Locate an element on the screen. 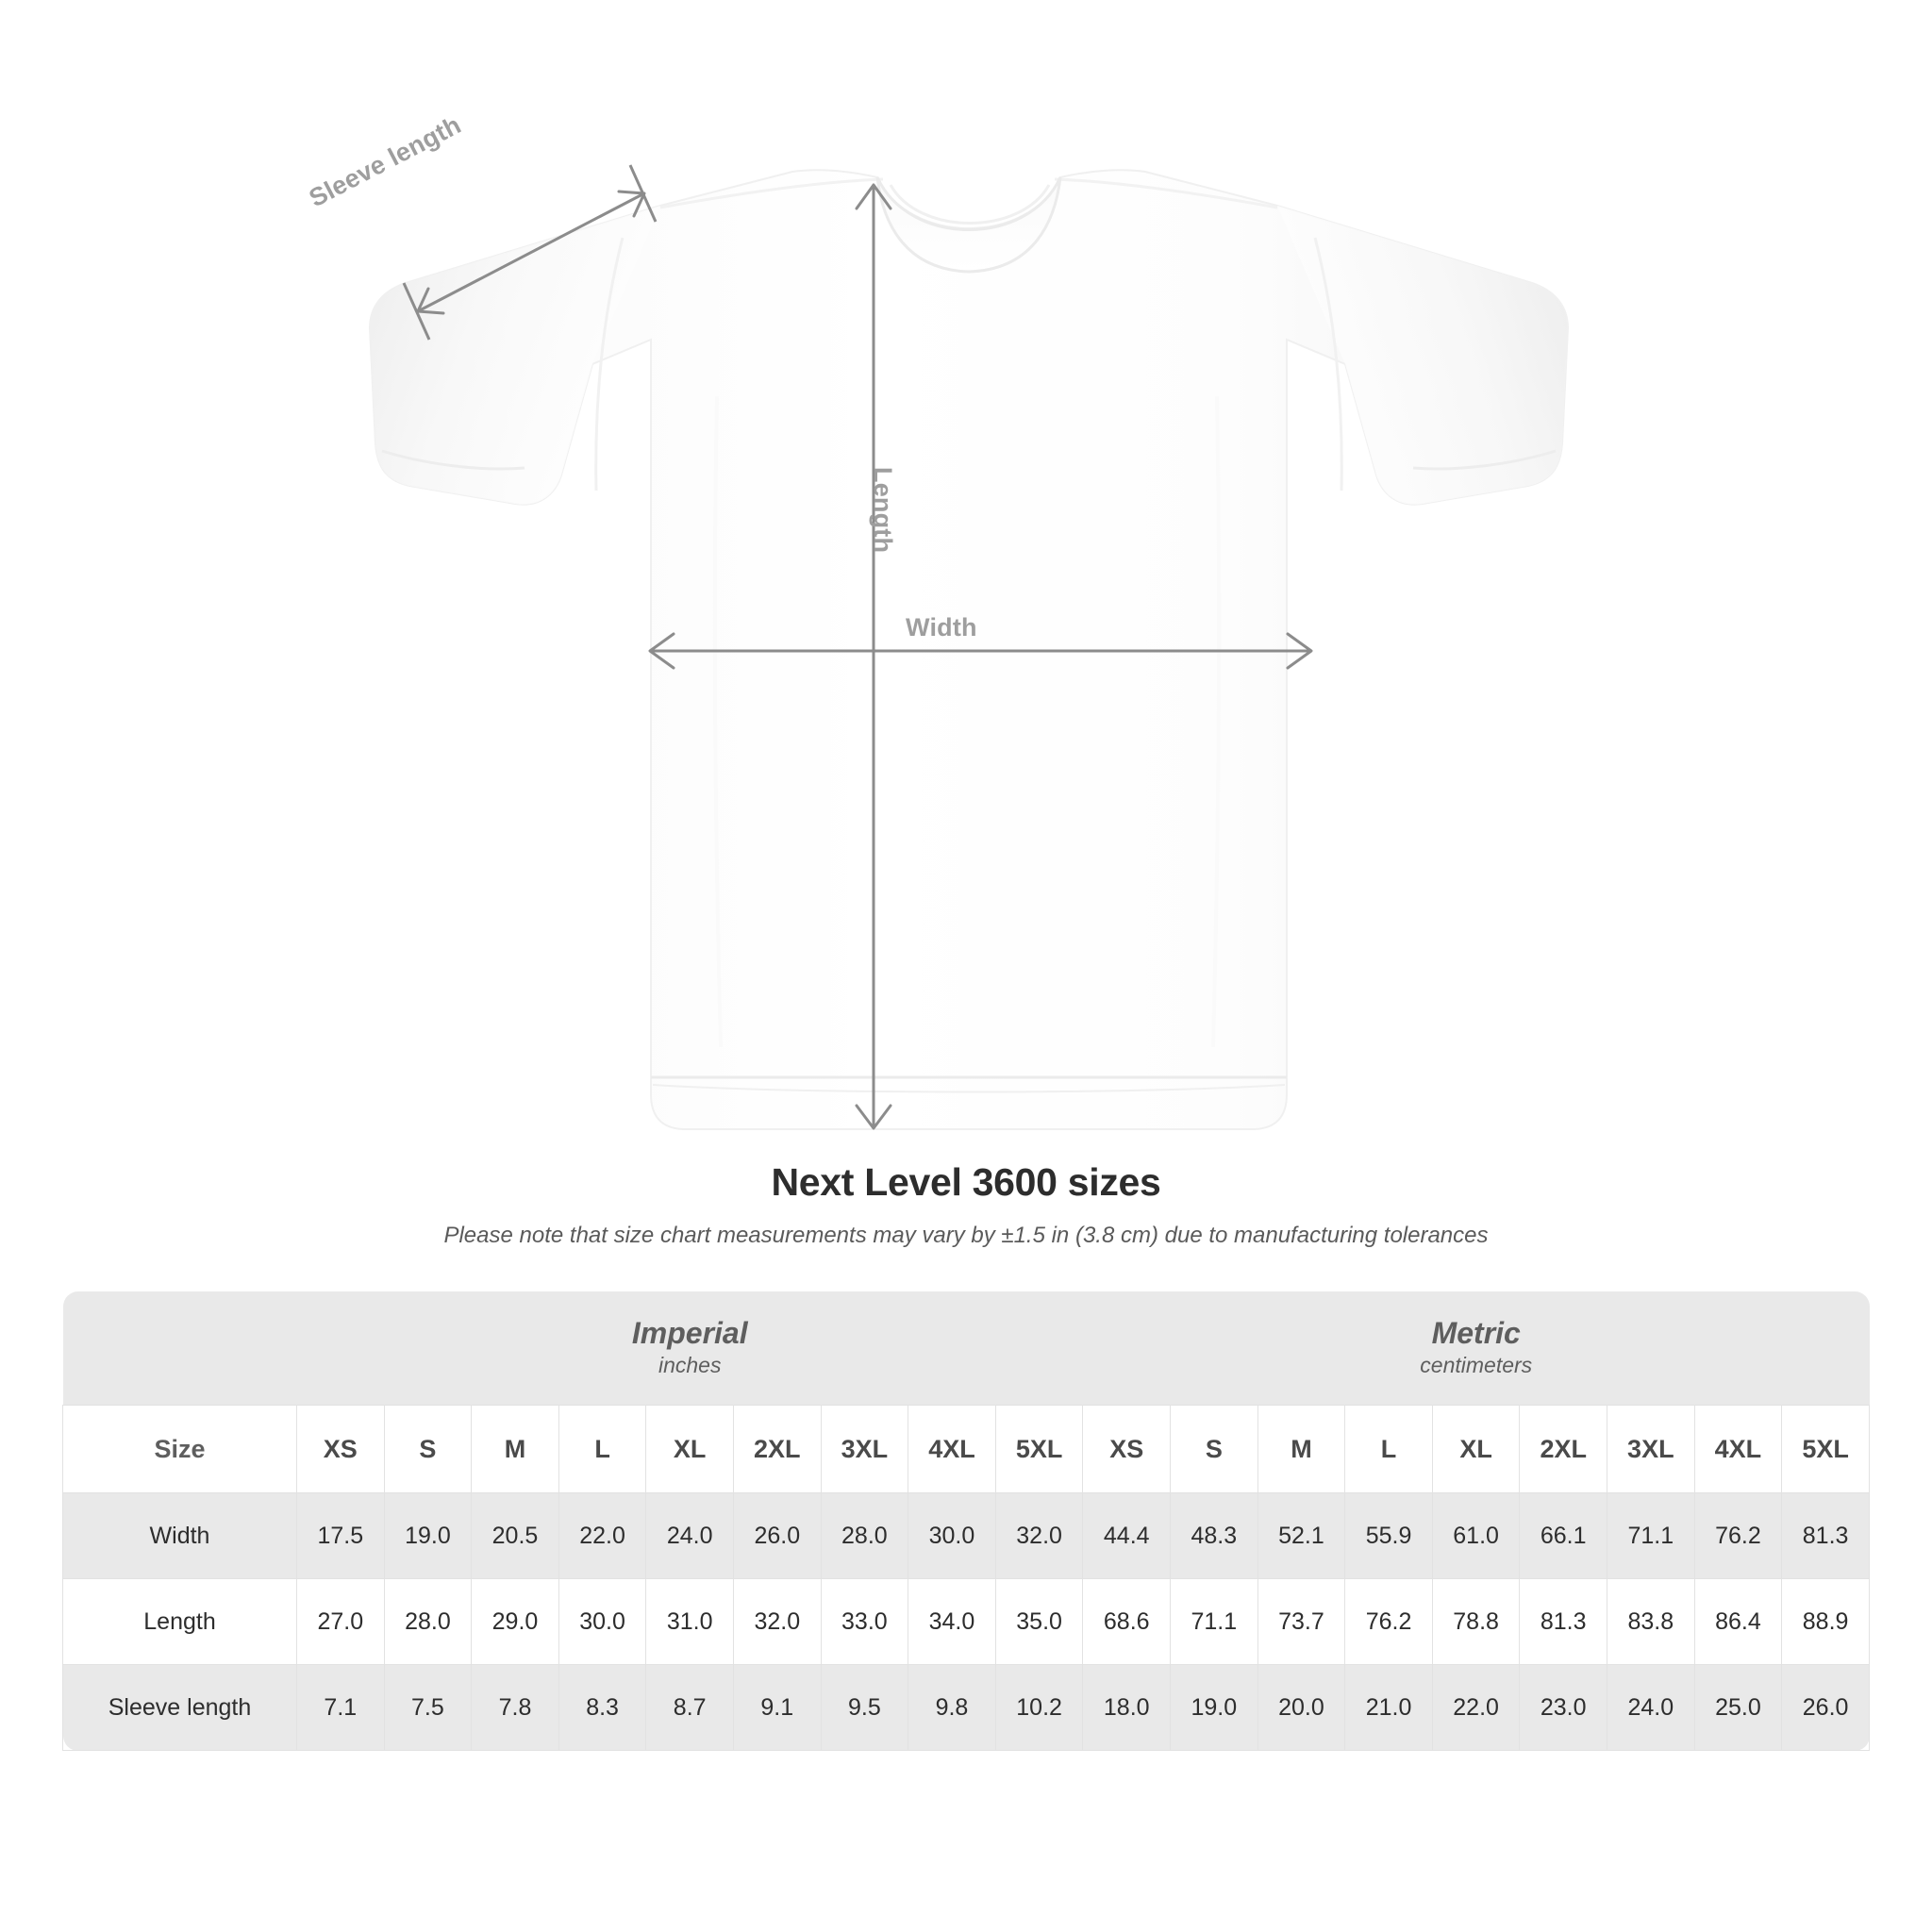  measurement-cell: 7.1 is located at coordinates (340, 1708).